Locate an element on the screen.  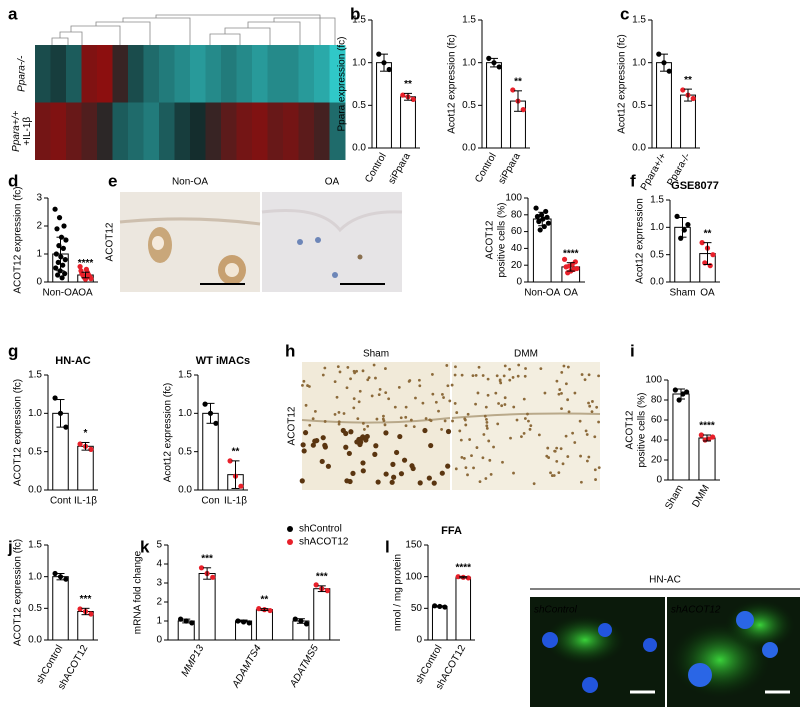
x-tick-label: DMM is located at coordinates (700, 496).